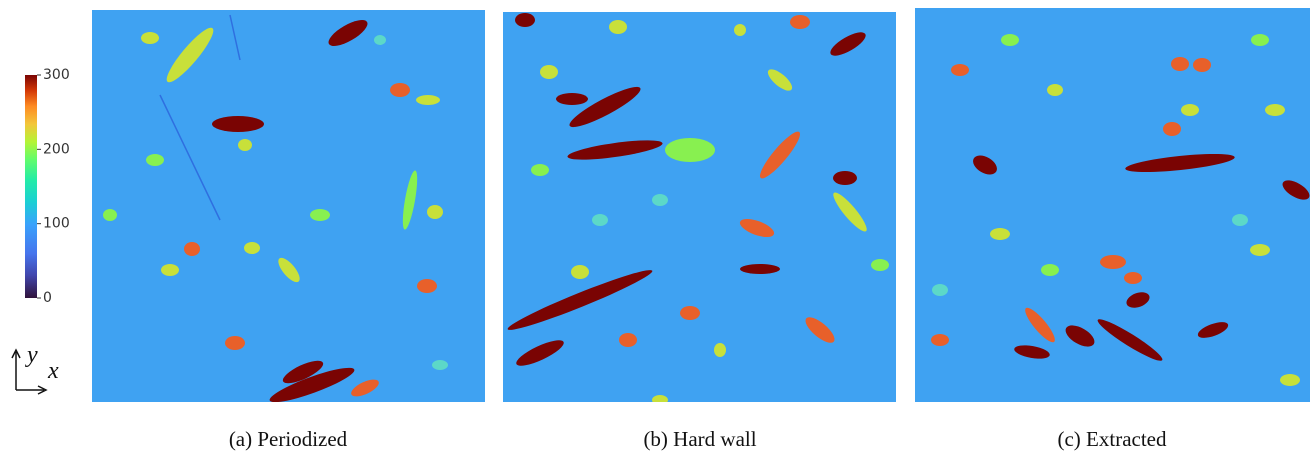  What do you see at coordinates (56, 224) in the screenshot?
I see `colorbar-tick-label: 100` at bounding box center [56, 224].